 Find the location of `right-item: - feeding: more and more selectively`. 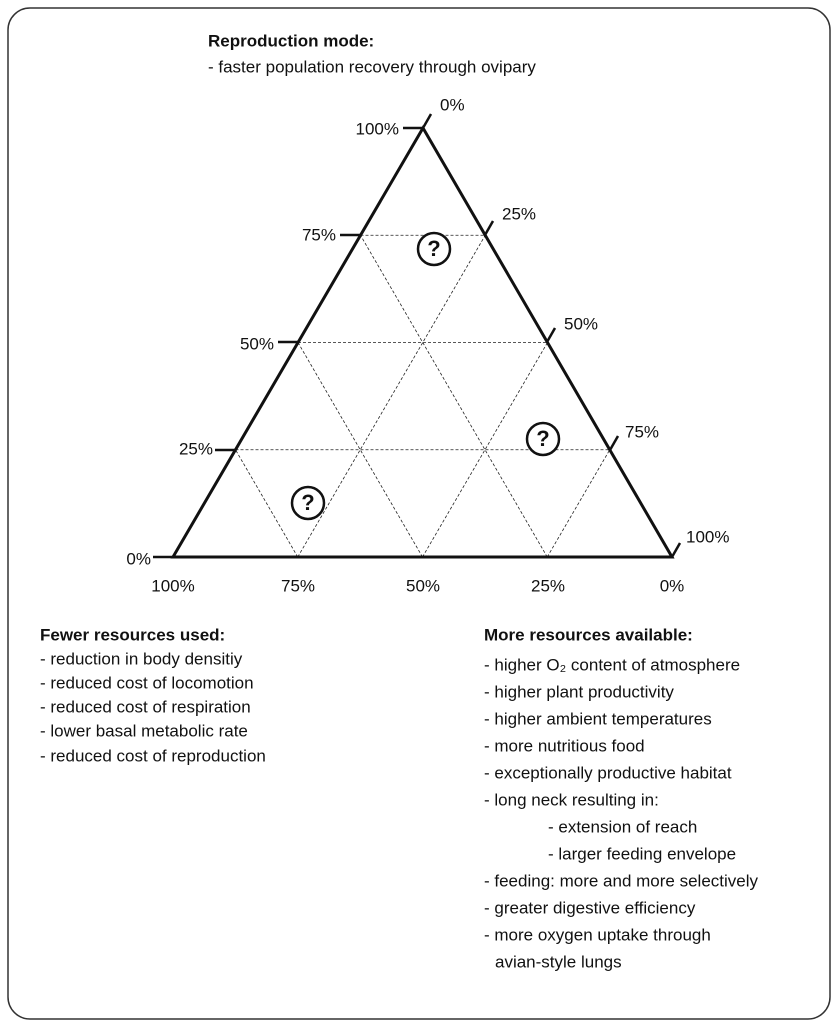

right-item: - feeding: more and more selectively is located at coordinates (621, 880).